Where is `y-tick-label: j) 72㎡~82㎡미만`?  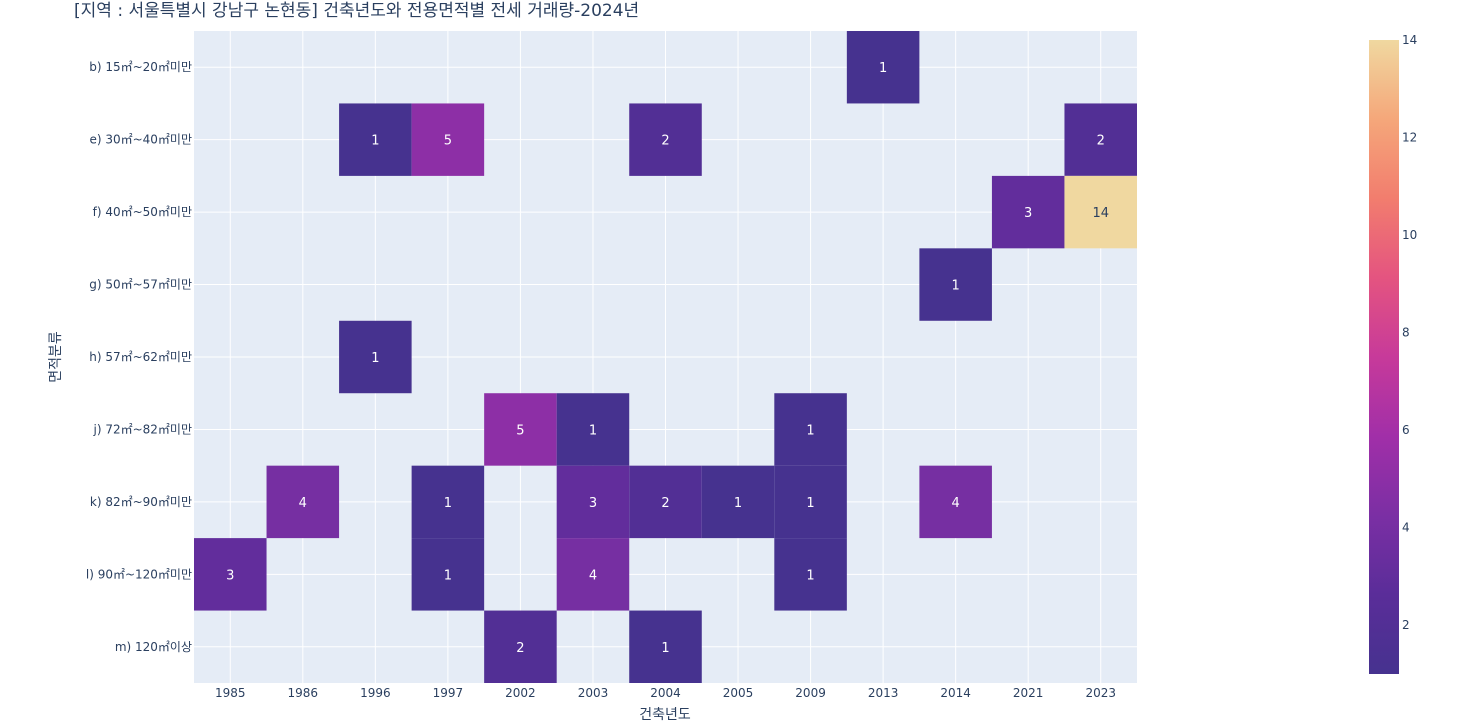 y-tick-label: j) 72㎡~82㎡미만 is located at coordinates (142, 429).